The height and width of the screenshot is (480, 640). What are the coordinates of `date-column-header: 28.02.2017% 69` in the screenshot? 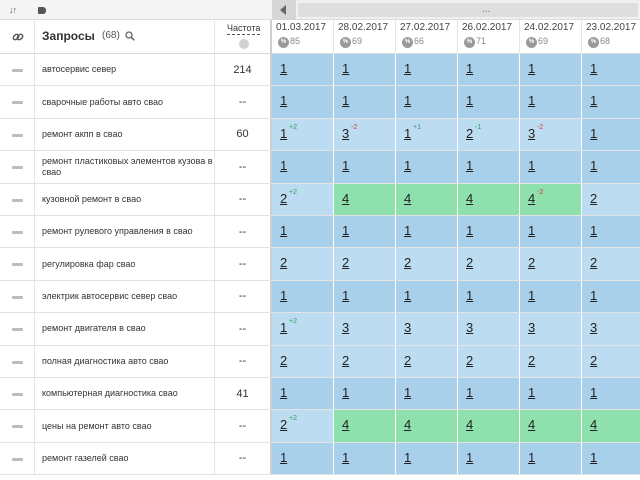 It's located at (365, 37).